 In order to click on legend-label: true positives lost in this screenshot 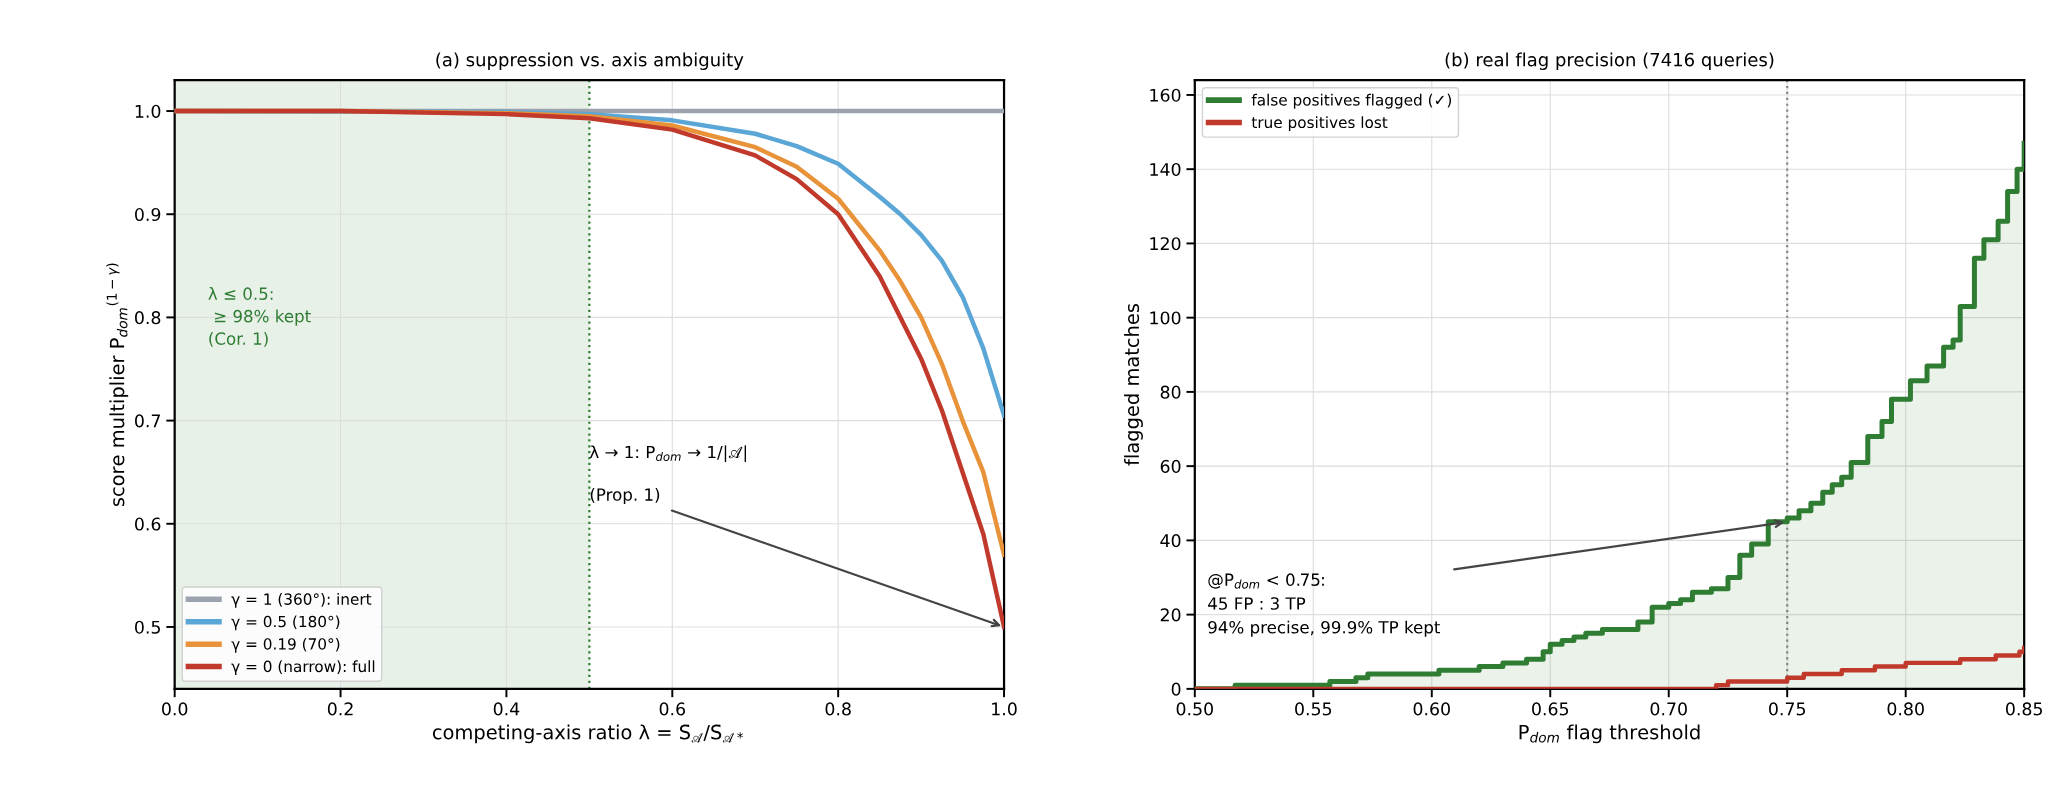, I will do `click(1319, 124)`.